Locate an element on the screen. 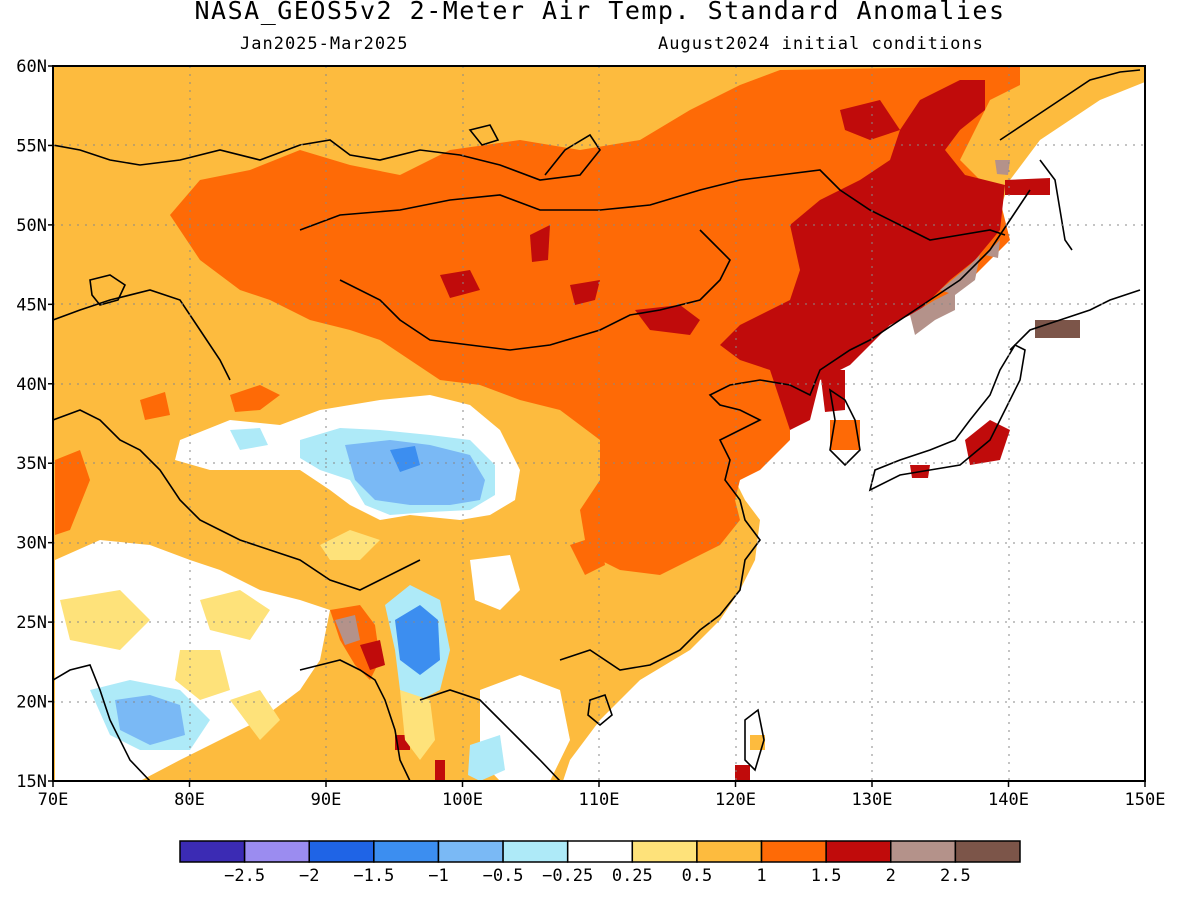 The image size is (1200, 900). lat-tick-label: 45N is located at coordinates (31, 305).